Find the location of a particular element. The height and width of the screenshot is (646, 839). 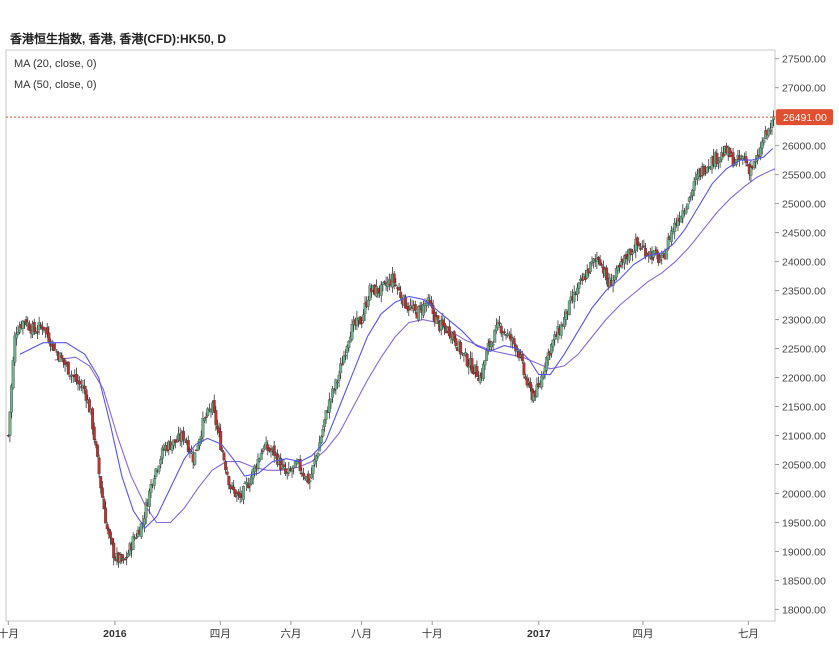

legend-ma50: MA (50, close, 0) is located at coordinates (55, 85).